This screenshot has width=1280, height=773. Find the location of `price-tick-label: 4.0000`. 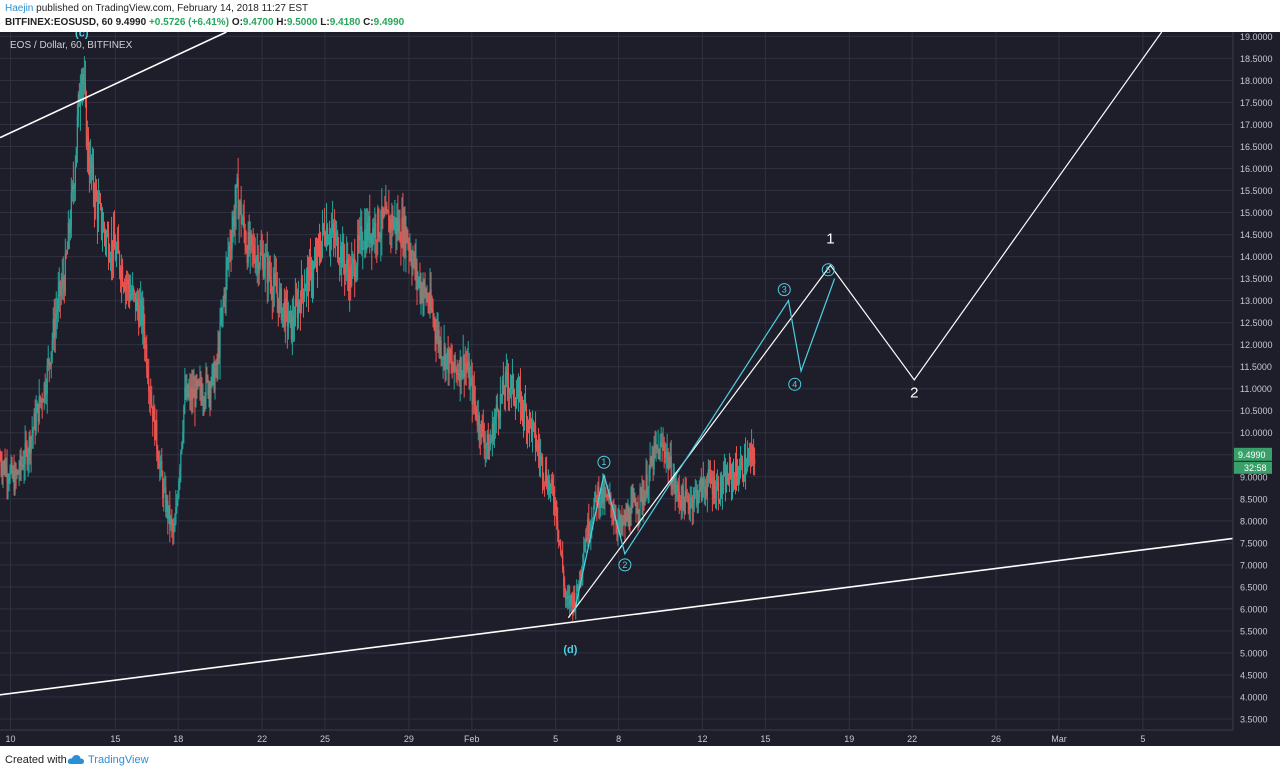

price-tick-label: 4.0000 is located at coordinates (1254, 697).